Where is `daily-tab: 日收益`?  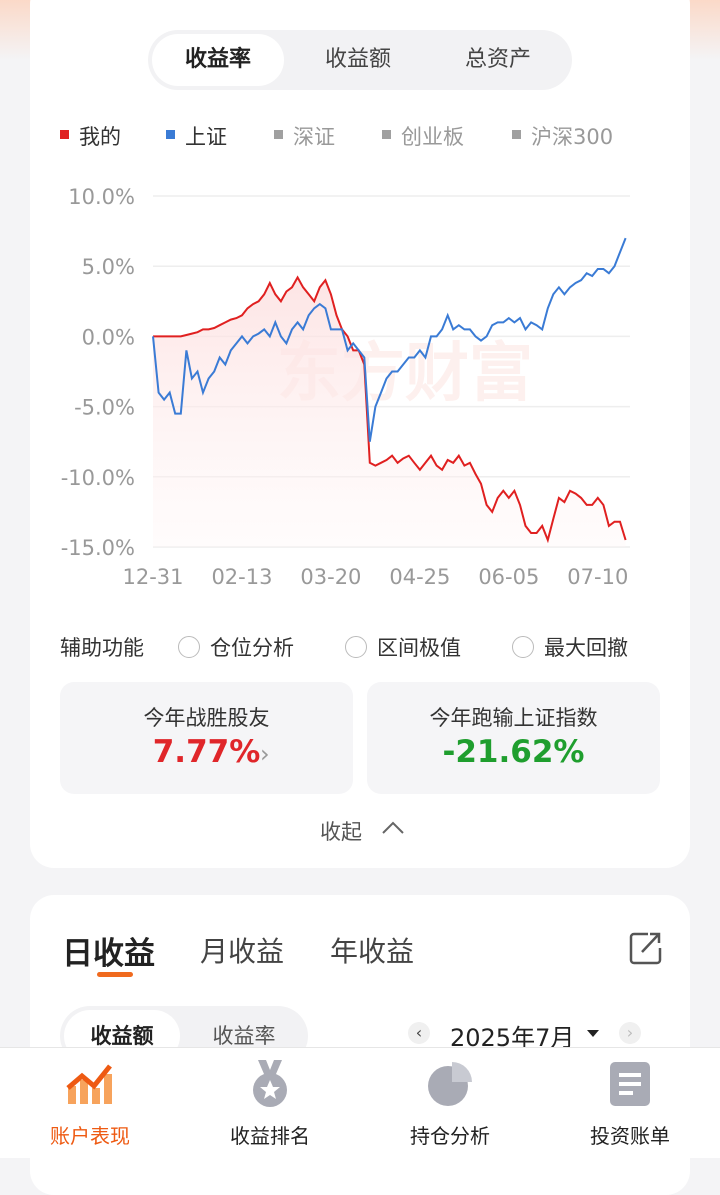 daily-tab: 日收益 is located at coordinates (108, 954).